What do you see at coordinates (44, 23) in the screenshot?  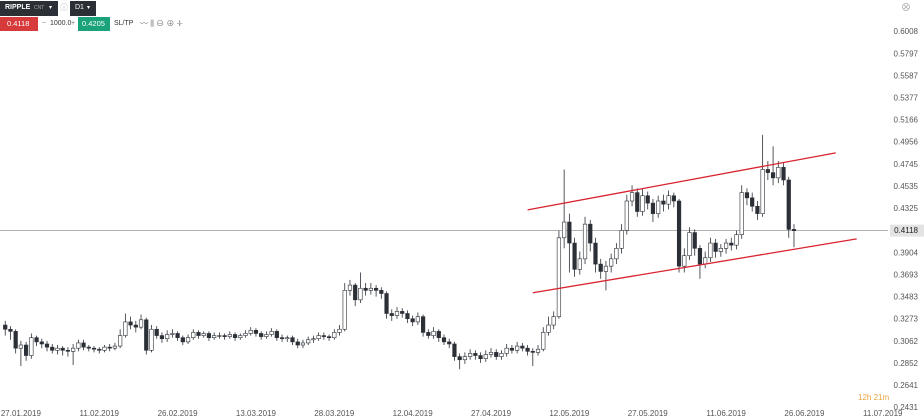 I see `minus: −` at bounding box center [44, 23].